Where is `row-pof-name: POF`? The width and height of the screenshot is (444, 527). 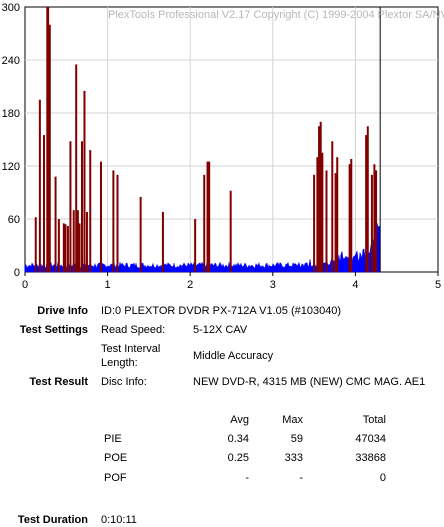 row-pof-name: POF is located at coordinates (115, 478).